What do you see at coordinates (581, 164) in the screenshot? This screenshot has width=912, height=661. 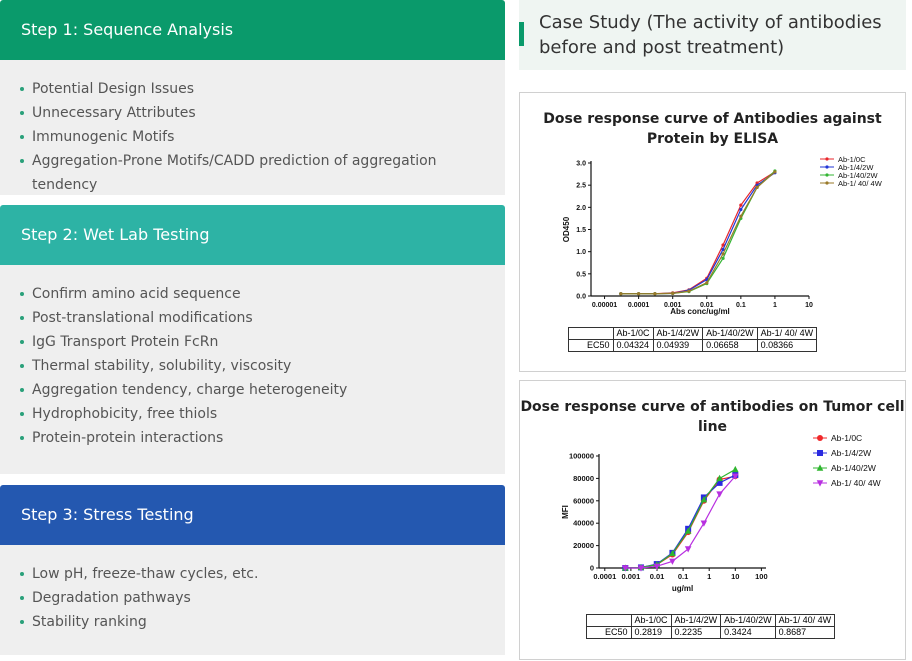 I see `y-tick-label: 3.0` at bounding box center [581, 164].